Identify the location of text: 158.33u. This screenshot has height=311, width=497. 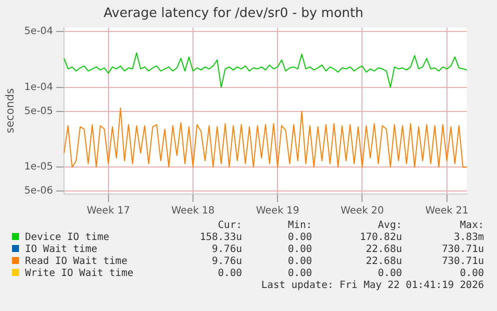
(220, 238).